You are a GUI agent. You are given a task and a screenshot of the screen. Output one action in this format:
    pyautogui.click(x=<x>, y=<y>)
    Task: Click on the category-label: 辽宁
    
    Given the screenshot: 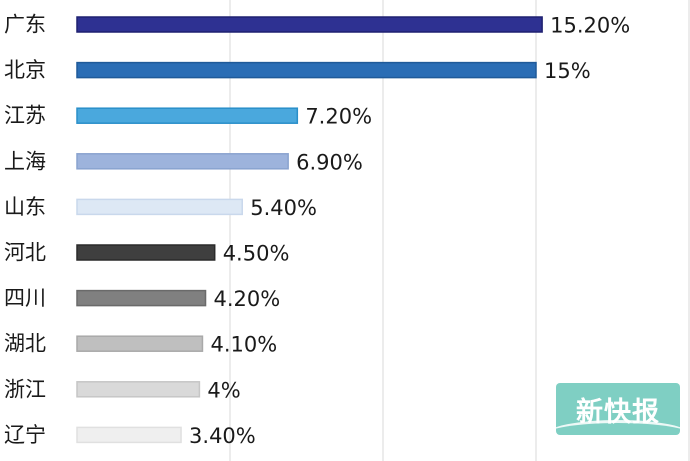 What is the action you would take?
    pyautogui.click(x=25, y=435)
    